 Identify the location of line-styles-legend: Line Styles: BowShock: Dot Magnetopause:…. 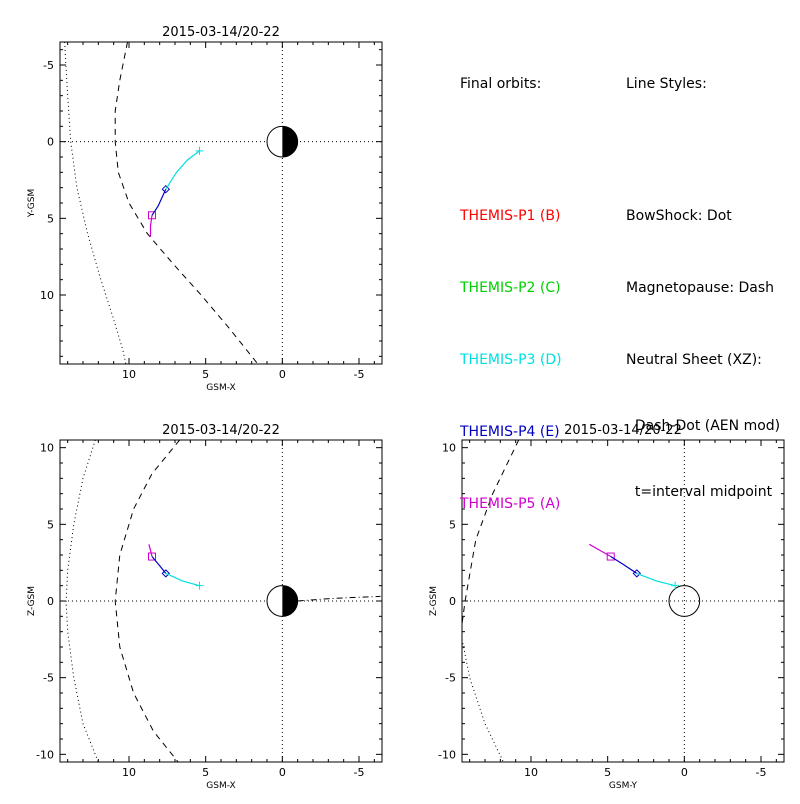
(703, 285).